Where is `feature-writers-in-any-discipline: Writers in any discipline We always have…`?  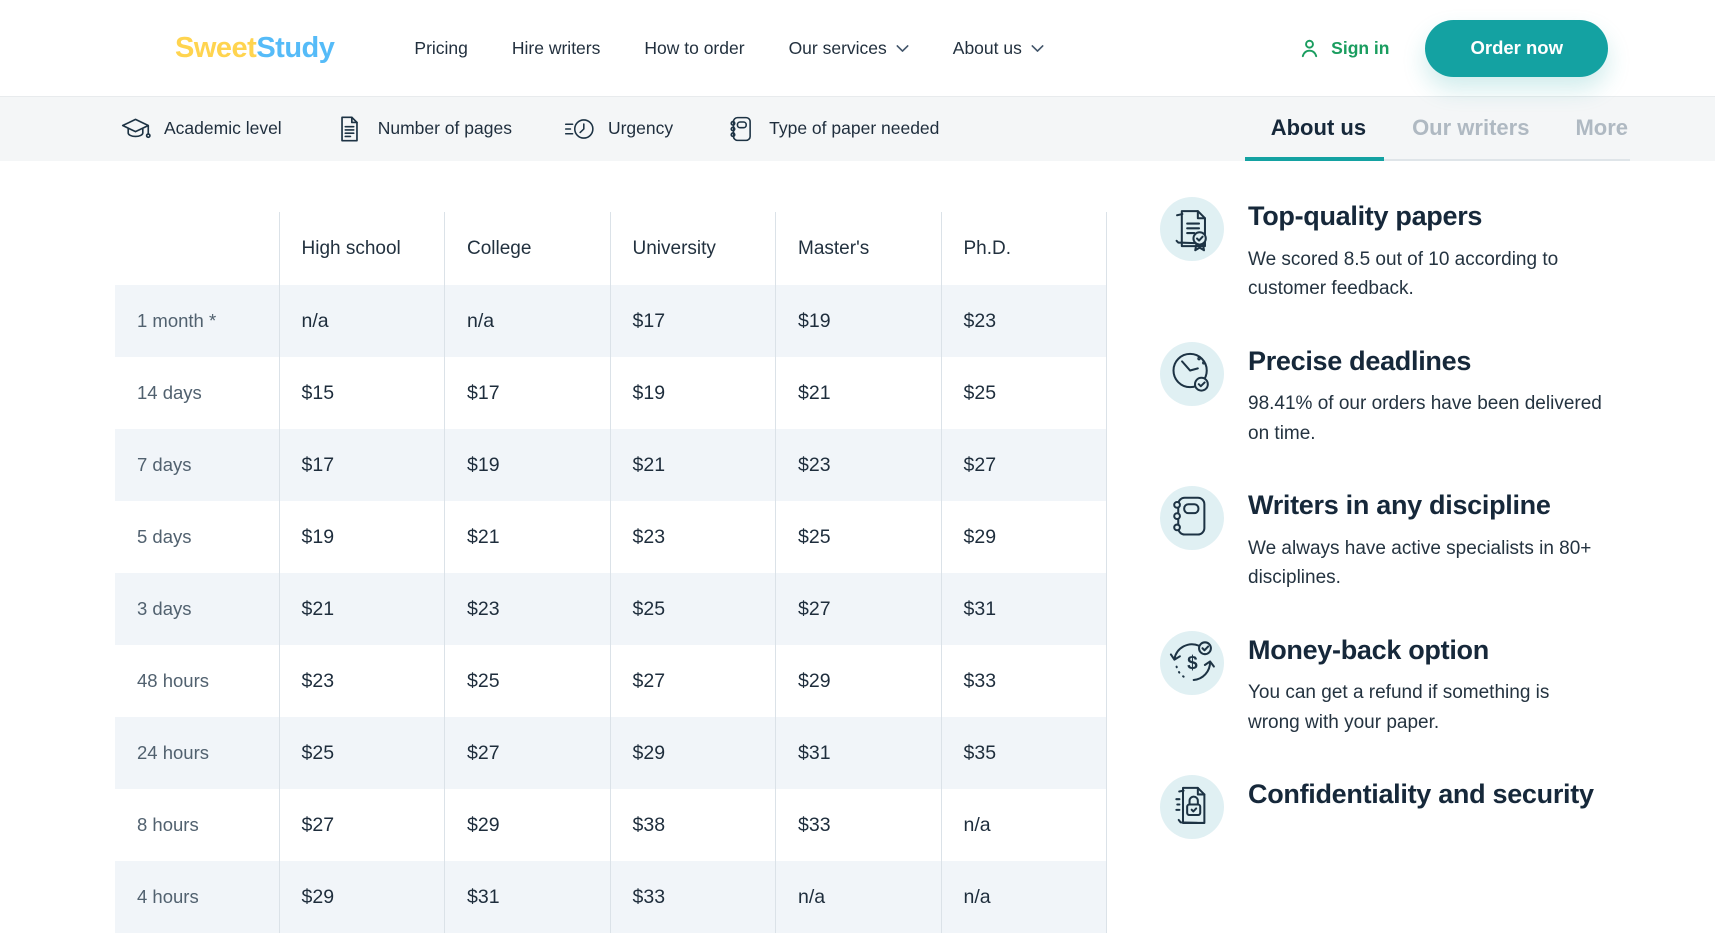
feature-writers-in-any-discipline: Writers in any discipline We always have… is located at coordinates (1410, 539).